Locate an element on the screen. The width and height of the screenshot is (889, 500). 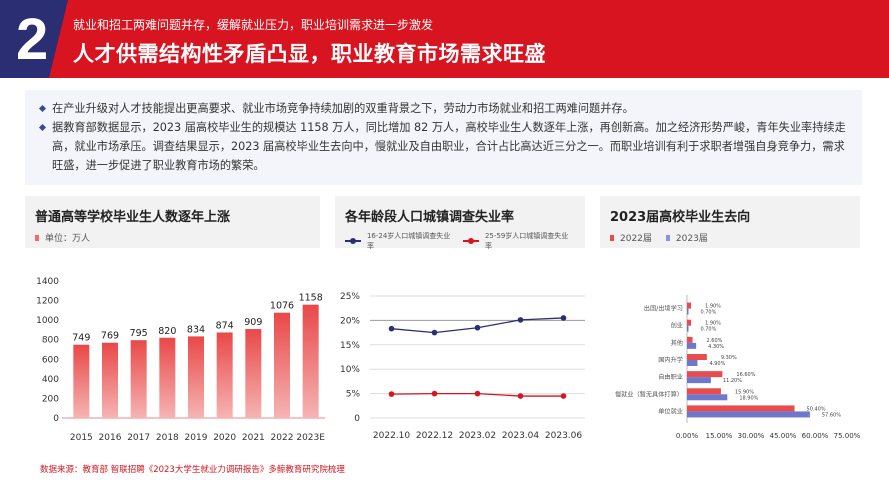
x-tick-label: 2017 is located at coordinates (138, 438).